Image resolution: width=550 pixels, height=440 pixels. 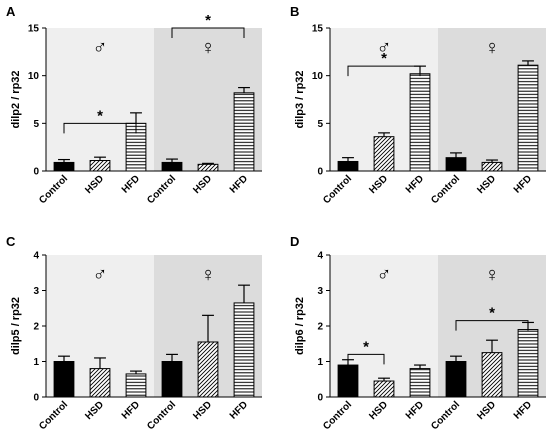 What do you see at coordinates (16, 99) in the screenshot?
I see `y-axis-label: dilp2 / rp32` at bounding box center [16, 99].